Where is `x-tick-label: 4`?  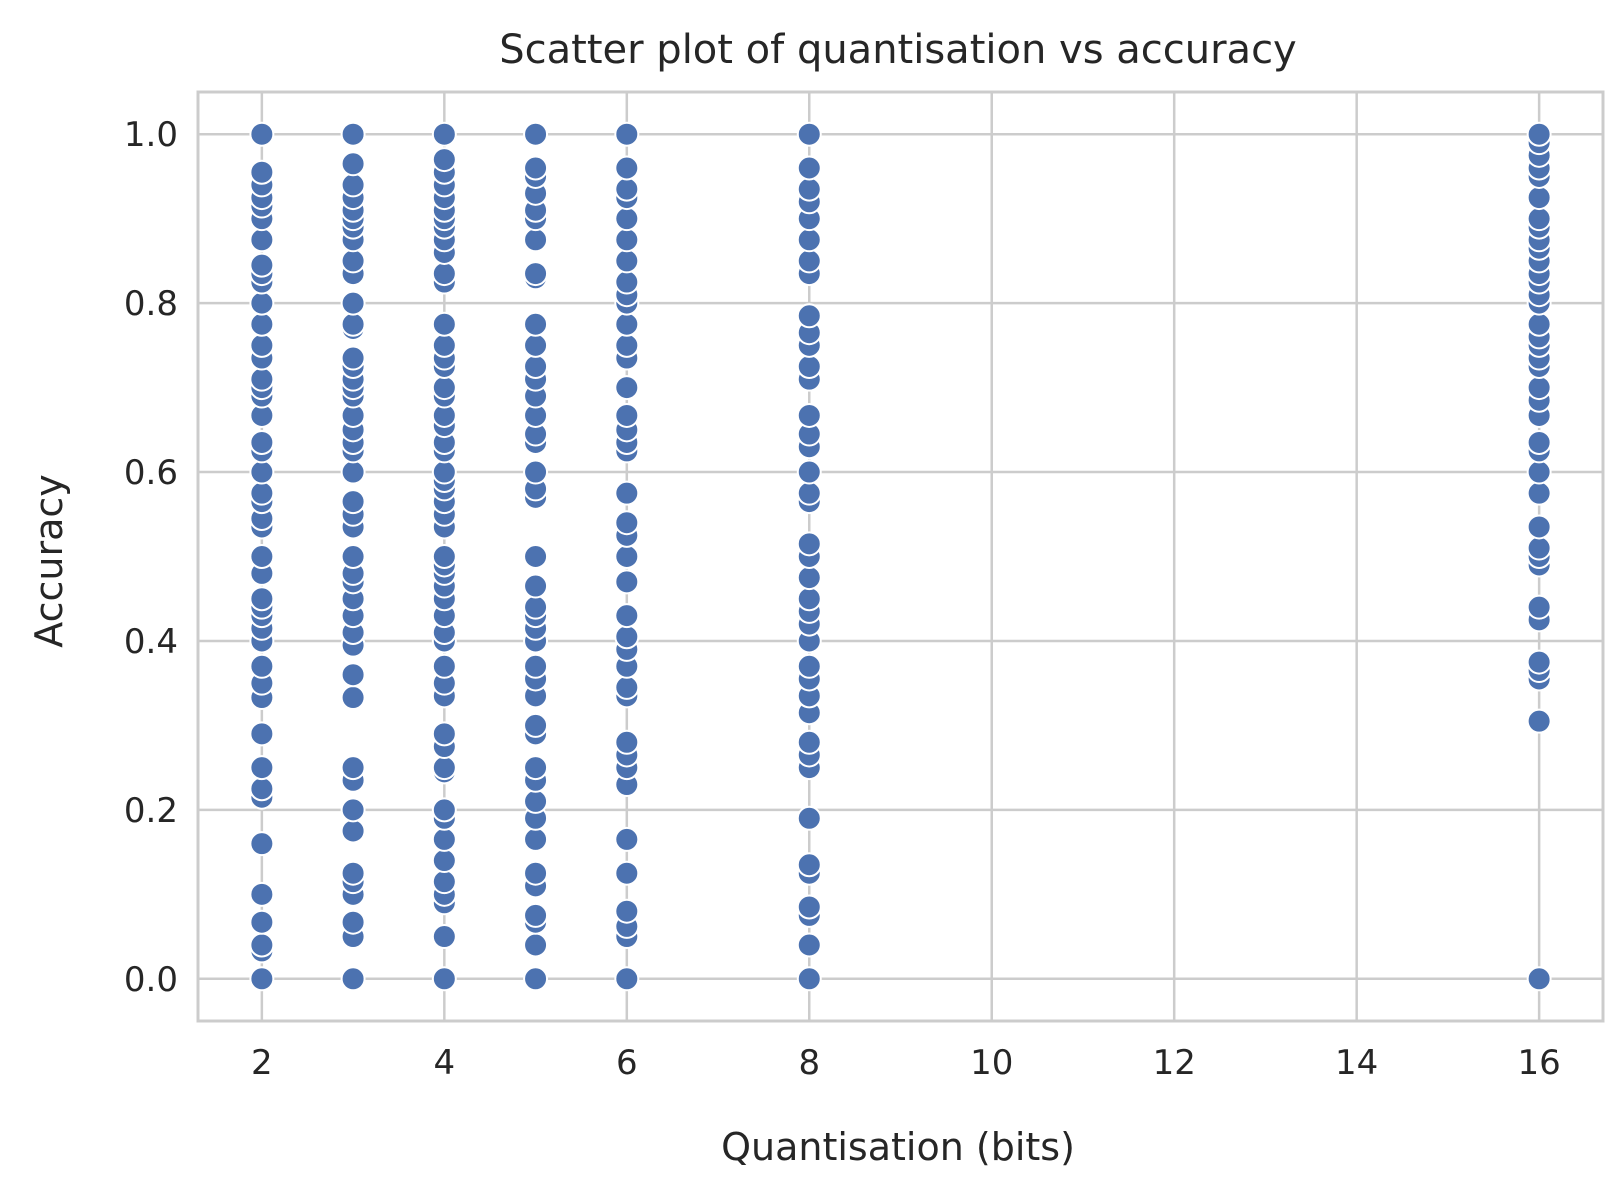
x-tick-label: 4 is located at coordinates (445, 1063).